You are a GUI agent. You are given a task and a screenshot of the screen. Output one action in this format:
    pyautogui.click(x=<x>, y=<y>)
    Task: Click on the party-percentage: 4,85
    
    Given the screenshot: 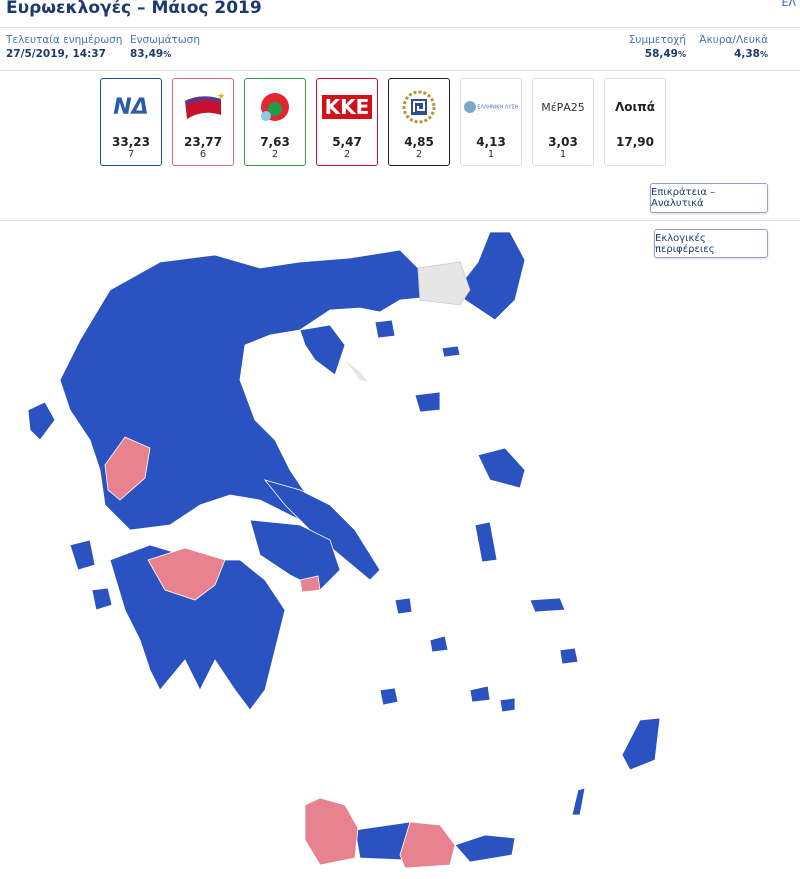 What is the action you would take?
    pyautogui.click(x=419, y=142)
    